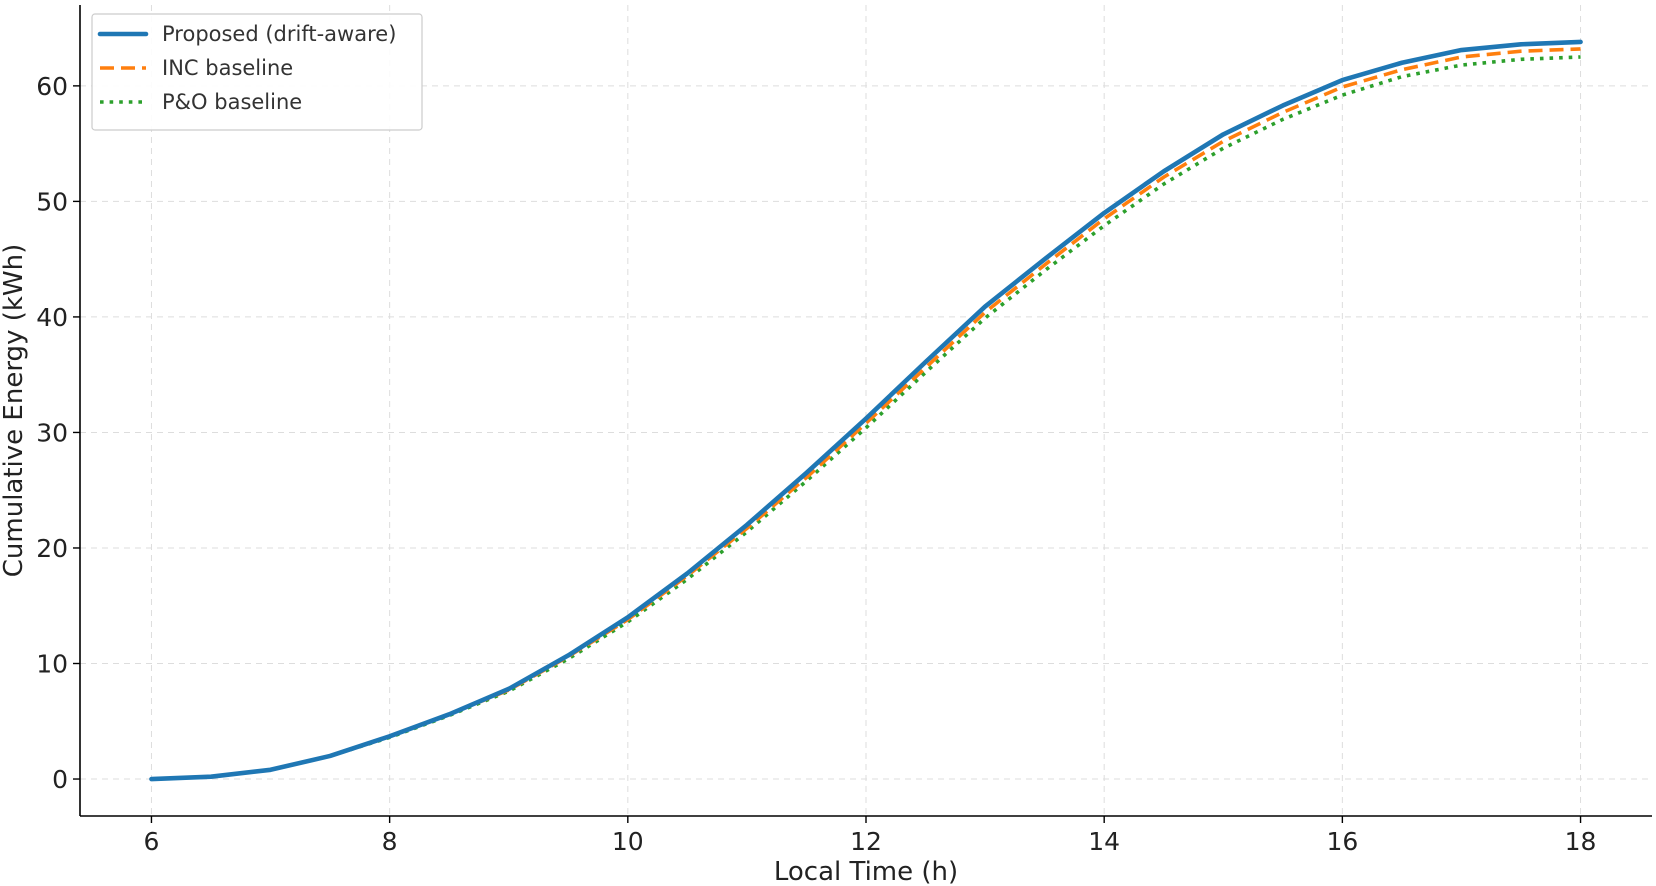 The image size is (1656, 886). What do you see at coordinates (390, 841) in the screenshot?
I see `x-tick-label: 8` at bounding box center [390, 841].